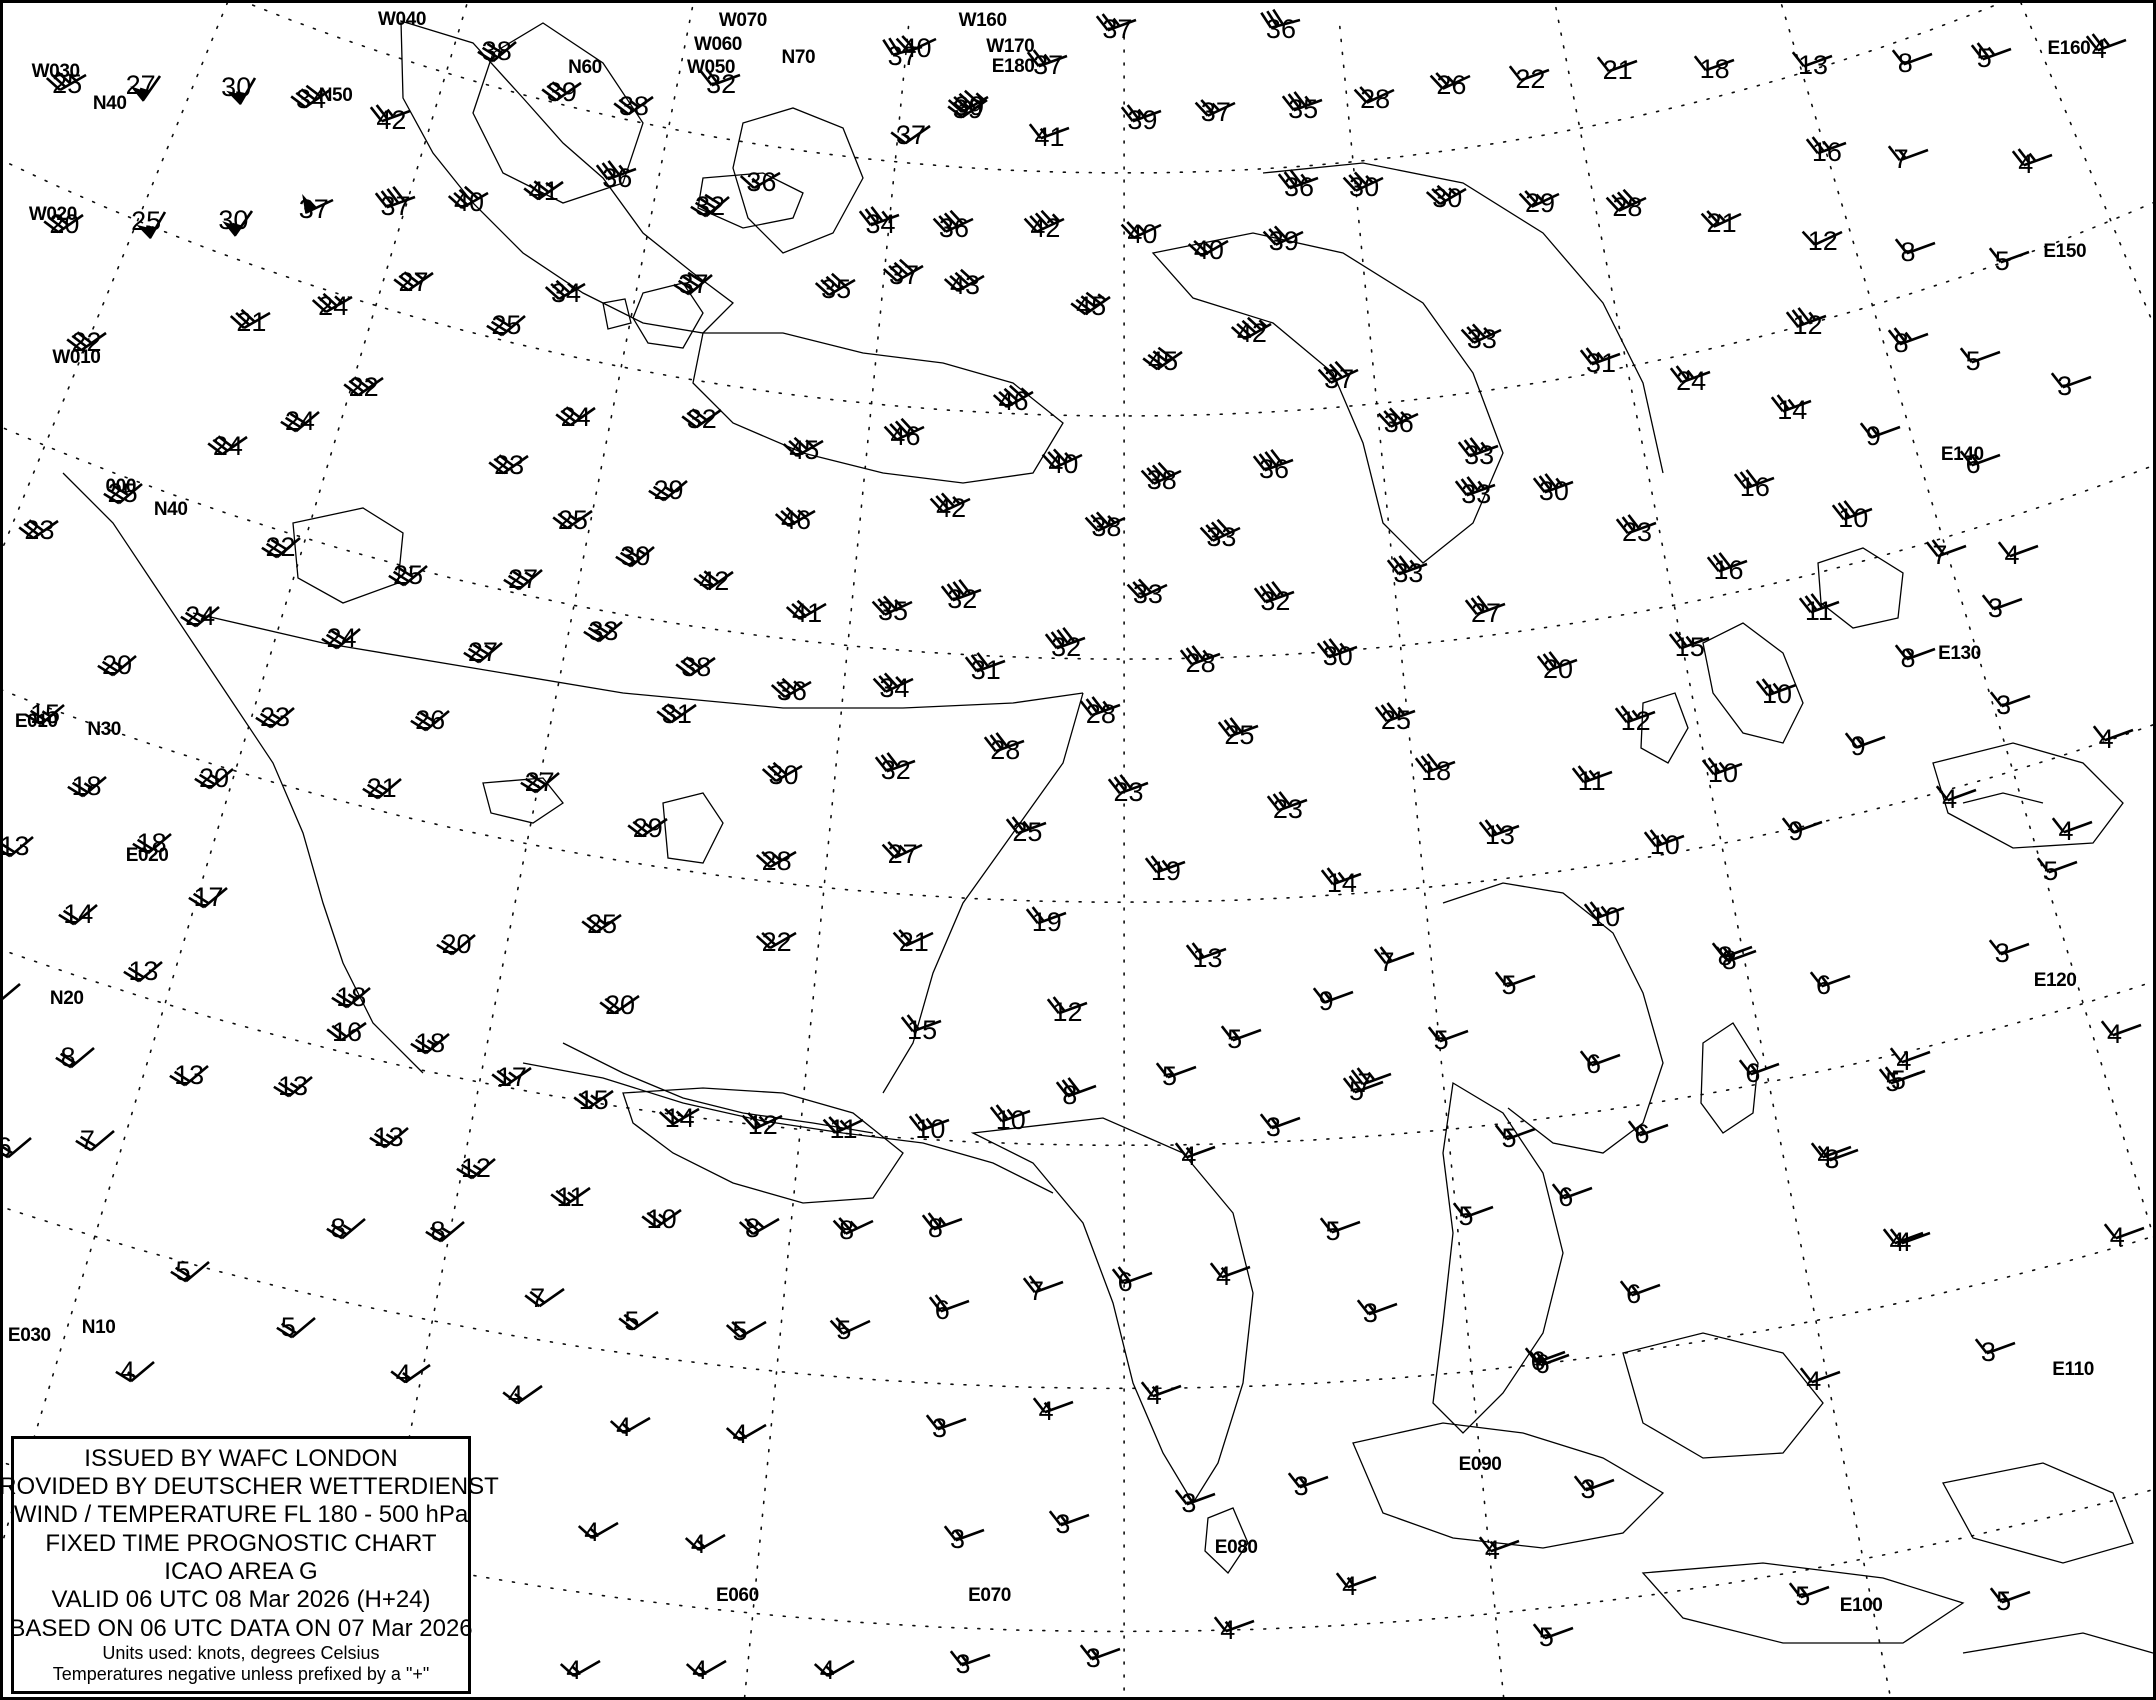 This screenshot has height=1700, width=2156. What do you see at coordinates (109, 104) in the screenshot?
I see `grid-coordinate-label: N40` at bounding box center [109, 104].